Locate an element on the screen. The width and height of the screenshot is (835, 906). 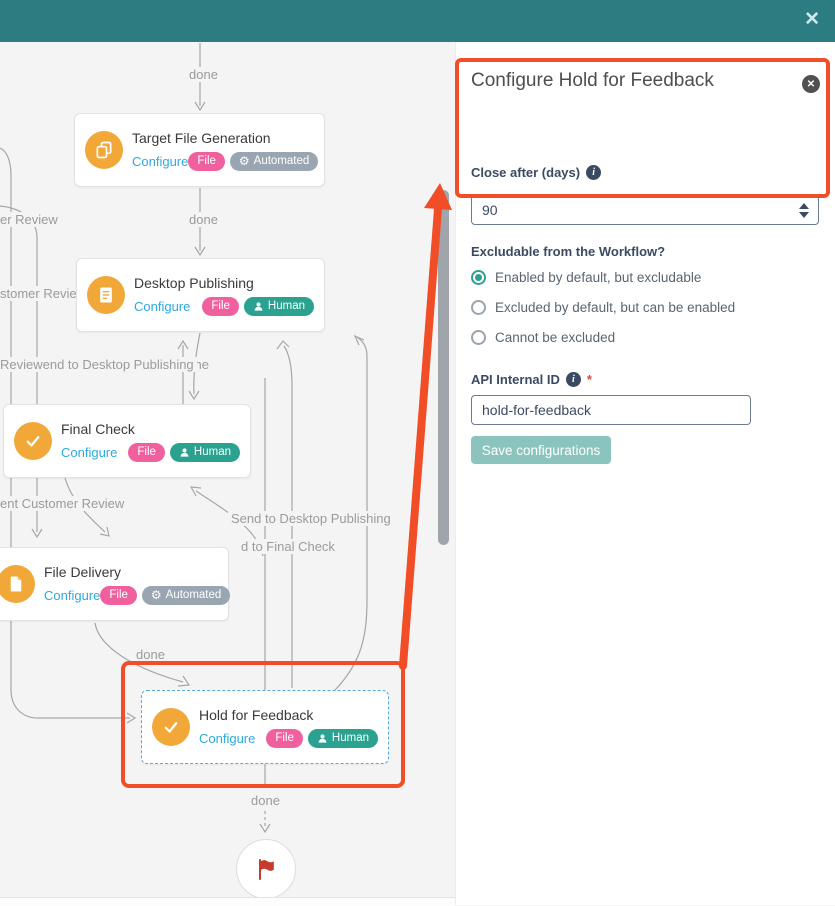
node-hold-for-feedback: Hold for Feedback Configure File Human is located at coordinates (265, 727).